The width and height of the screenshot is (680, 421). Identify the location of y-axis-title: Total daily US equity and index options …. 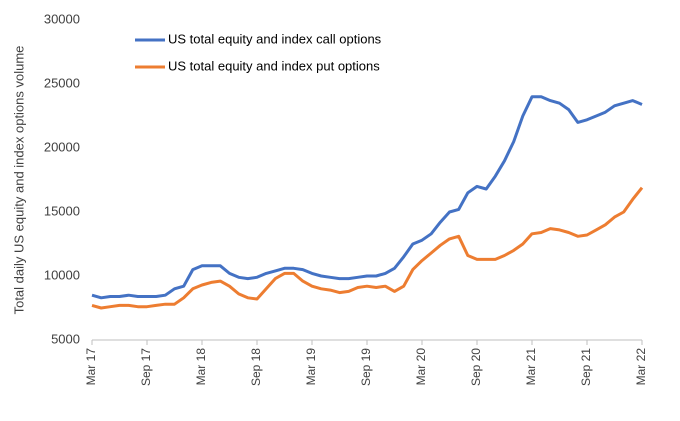
(18, 180).